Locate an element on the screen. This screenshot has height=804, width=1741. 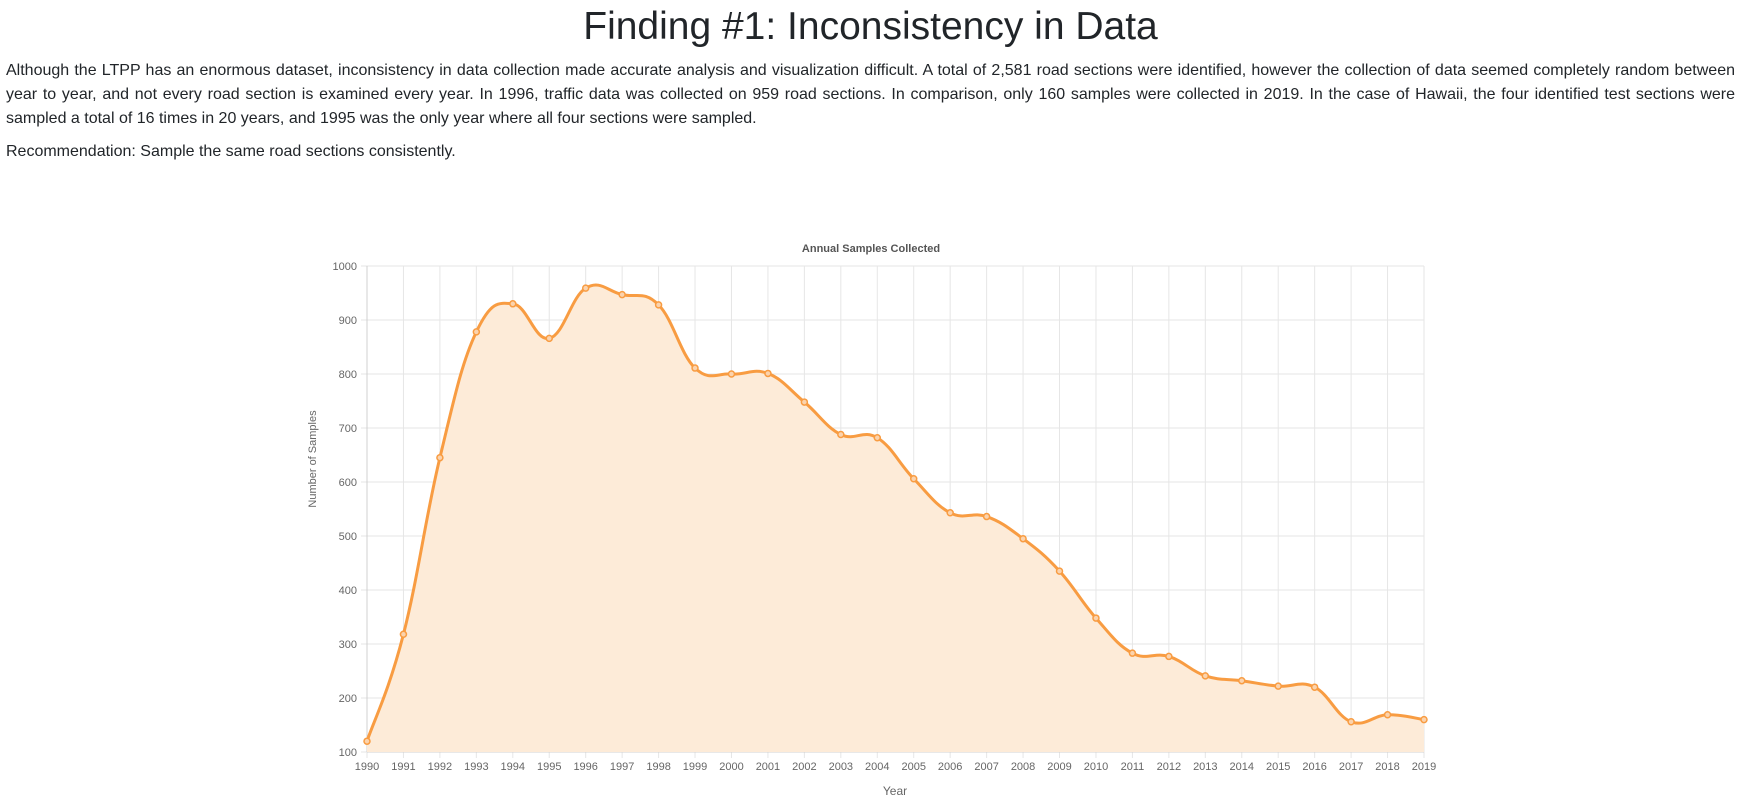
data-point-2013 is located at coordinates (1205, 676).